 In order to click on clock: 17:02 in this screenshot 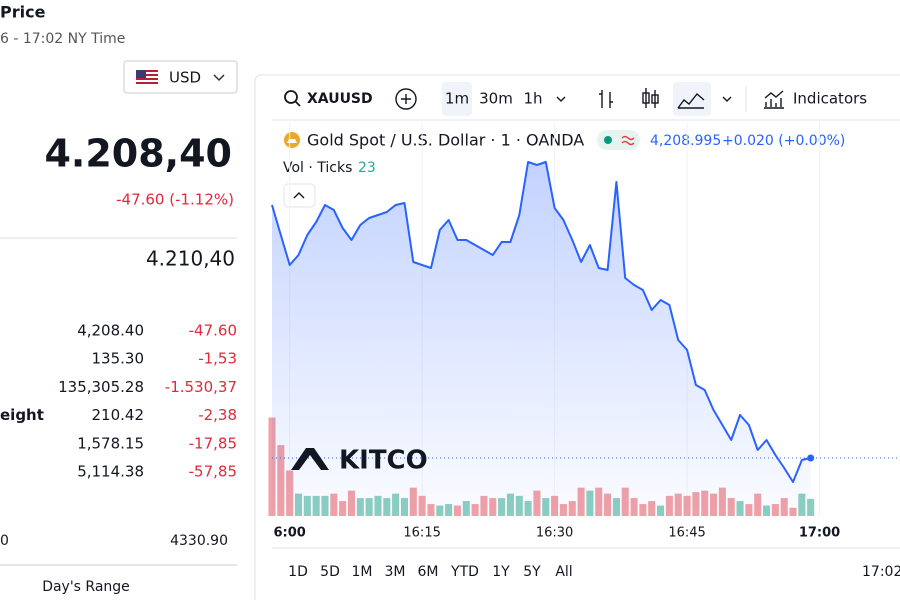, I will do `click(881, 572)`.